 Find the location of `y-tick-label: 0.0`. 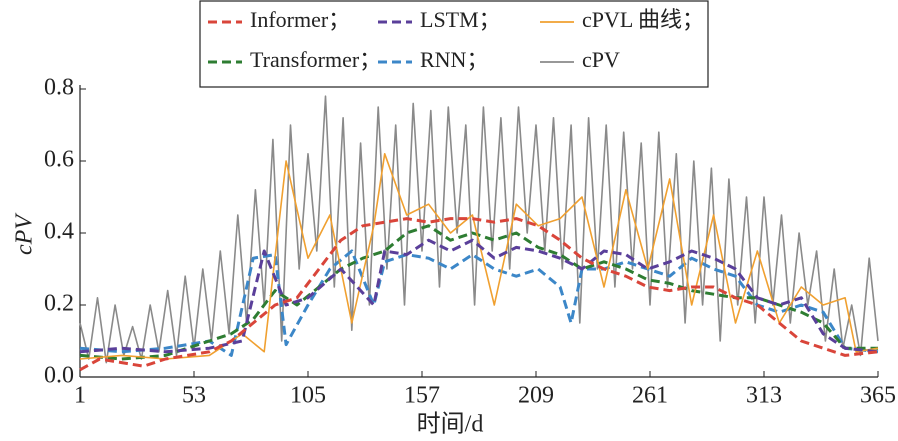

y-tick-label: 0.0 is located at coordinates (59, 376).